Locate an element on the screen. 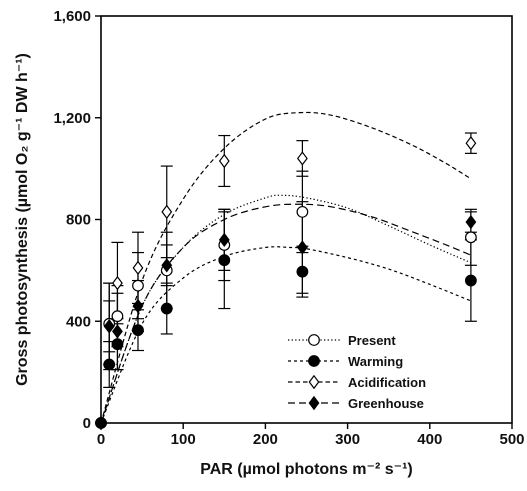  legend: Present Warming Acidification Greenhouse is located at coordinates (357, 372).